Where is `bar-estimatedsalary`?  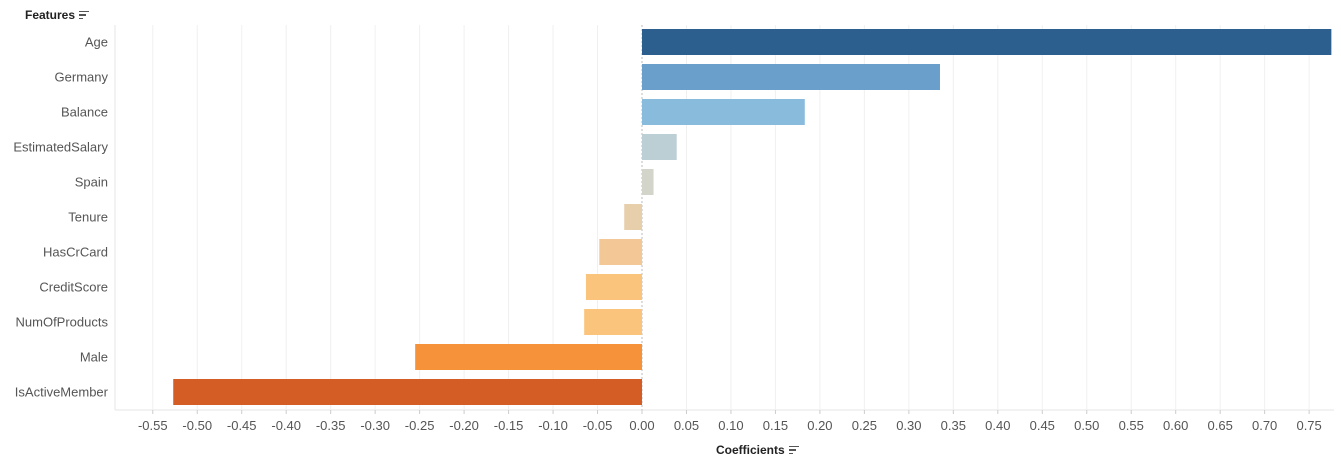
bar-estimatedsalary is located at coordinates (659, 147).